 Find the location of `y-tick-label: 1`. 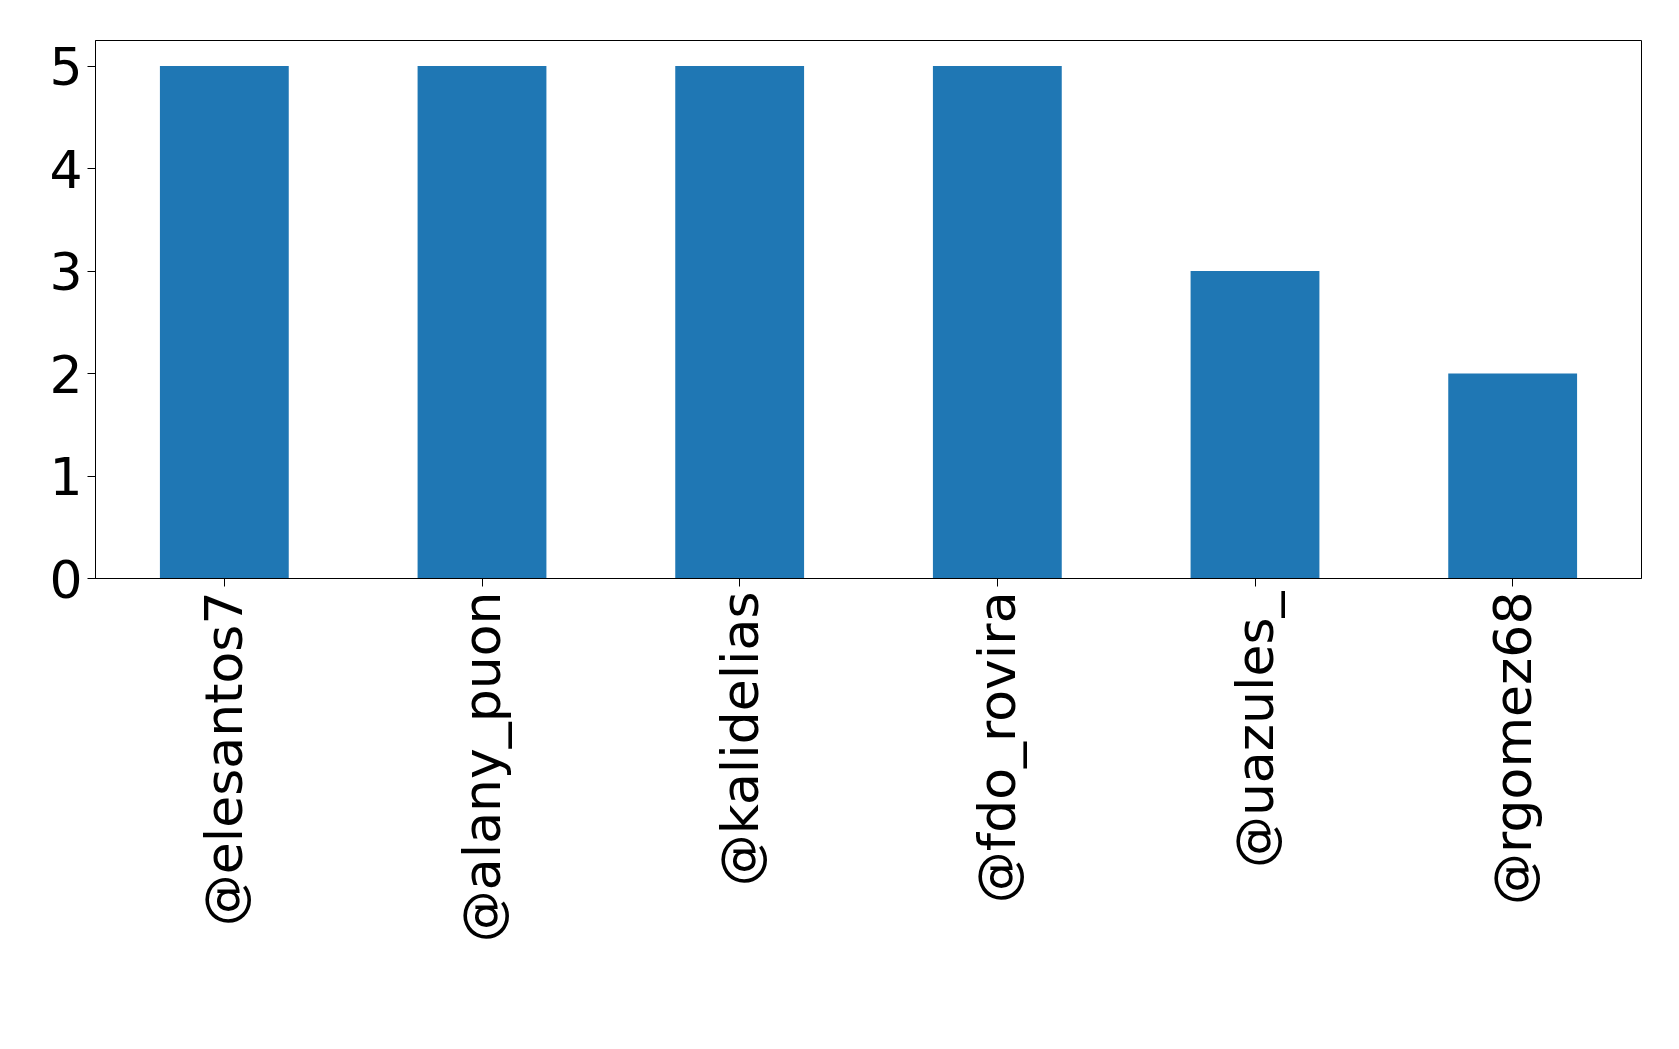

y-tick-label: 1 is located at coordinates (66, 477).